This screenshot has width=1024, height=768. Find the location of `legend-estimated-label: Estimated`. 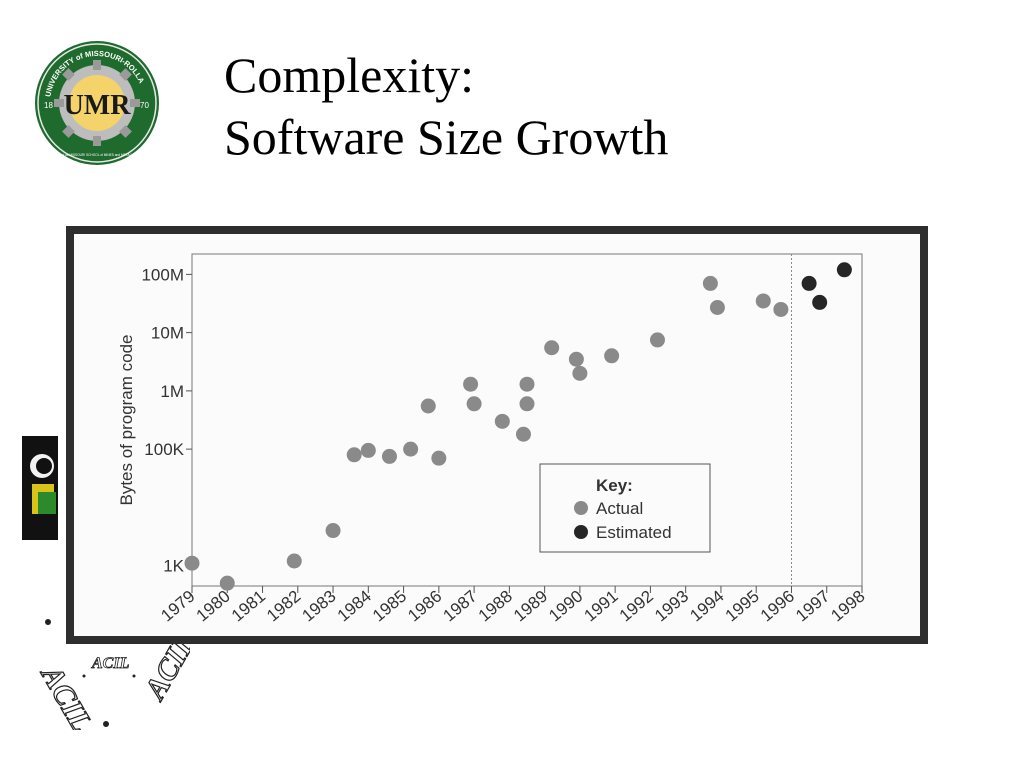

legend-estimated-label: Estimated is located at coordinates (634, 532).